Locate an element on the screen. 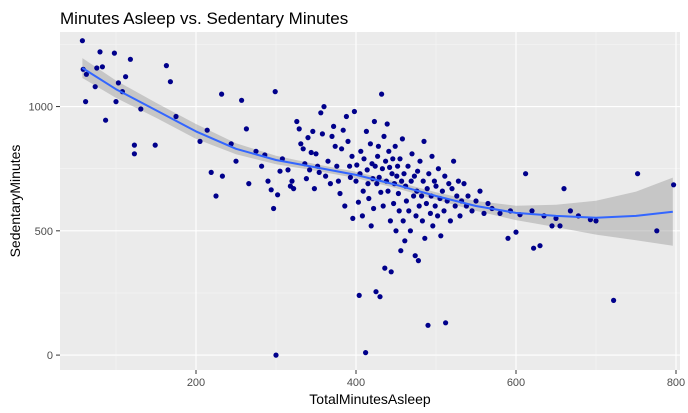  chart-title: Minutes Asleep vs. Sedentary Minutes is located at coordinates (204, 18).